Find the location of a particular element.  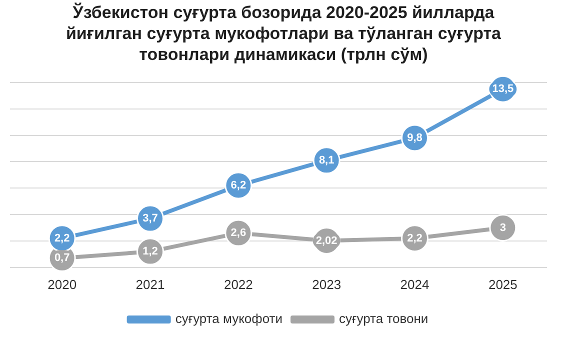

data-label: 9,8 is located at coordinates (414, 138).